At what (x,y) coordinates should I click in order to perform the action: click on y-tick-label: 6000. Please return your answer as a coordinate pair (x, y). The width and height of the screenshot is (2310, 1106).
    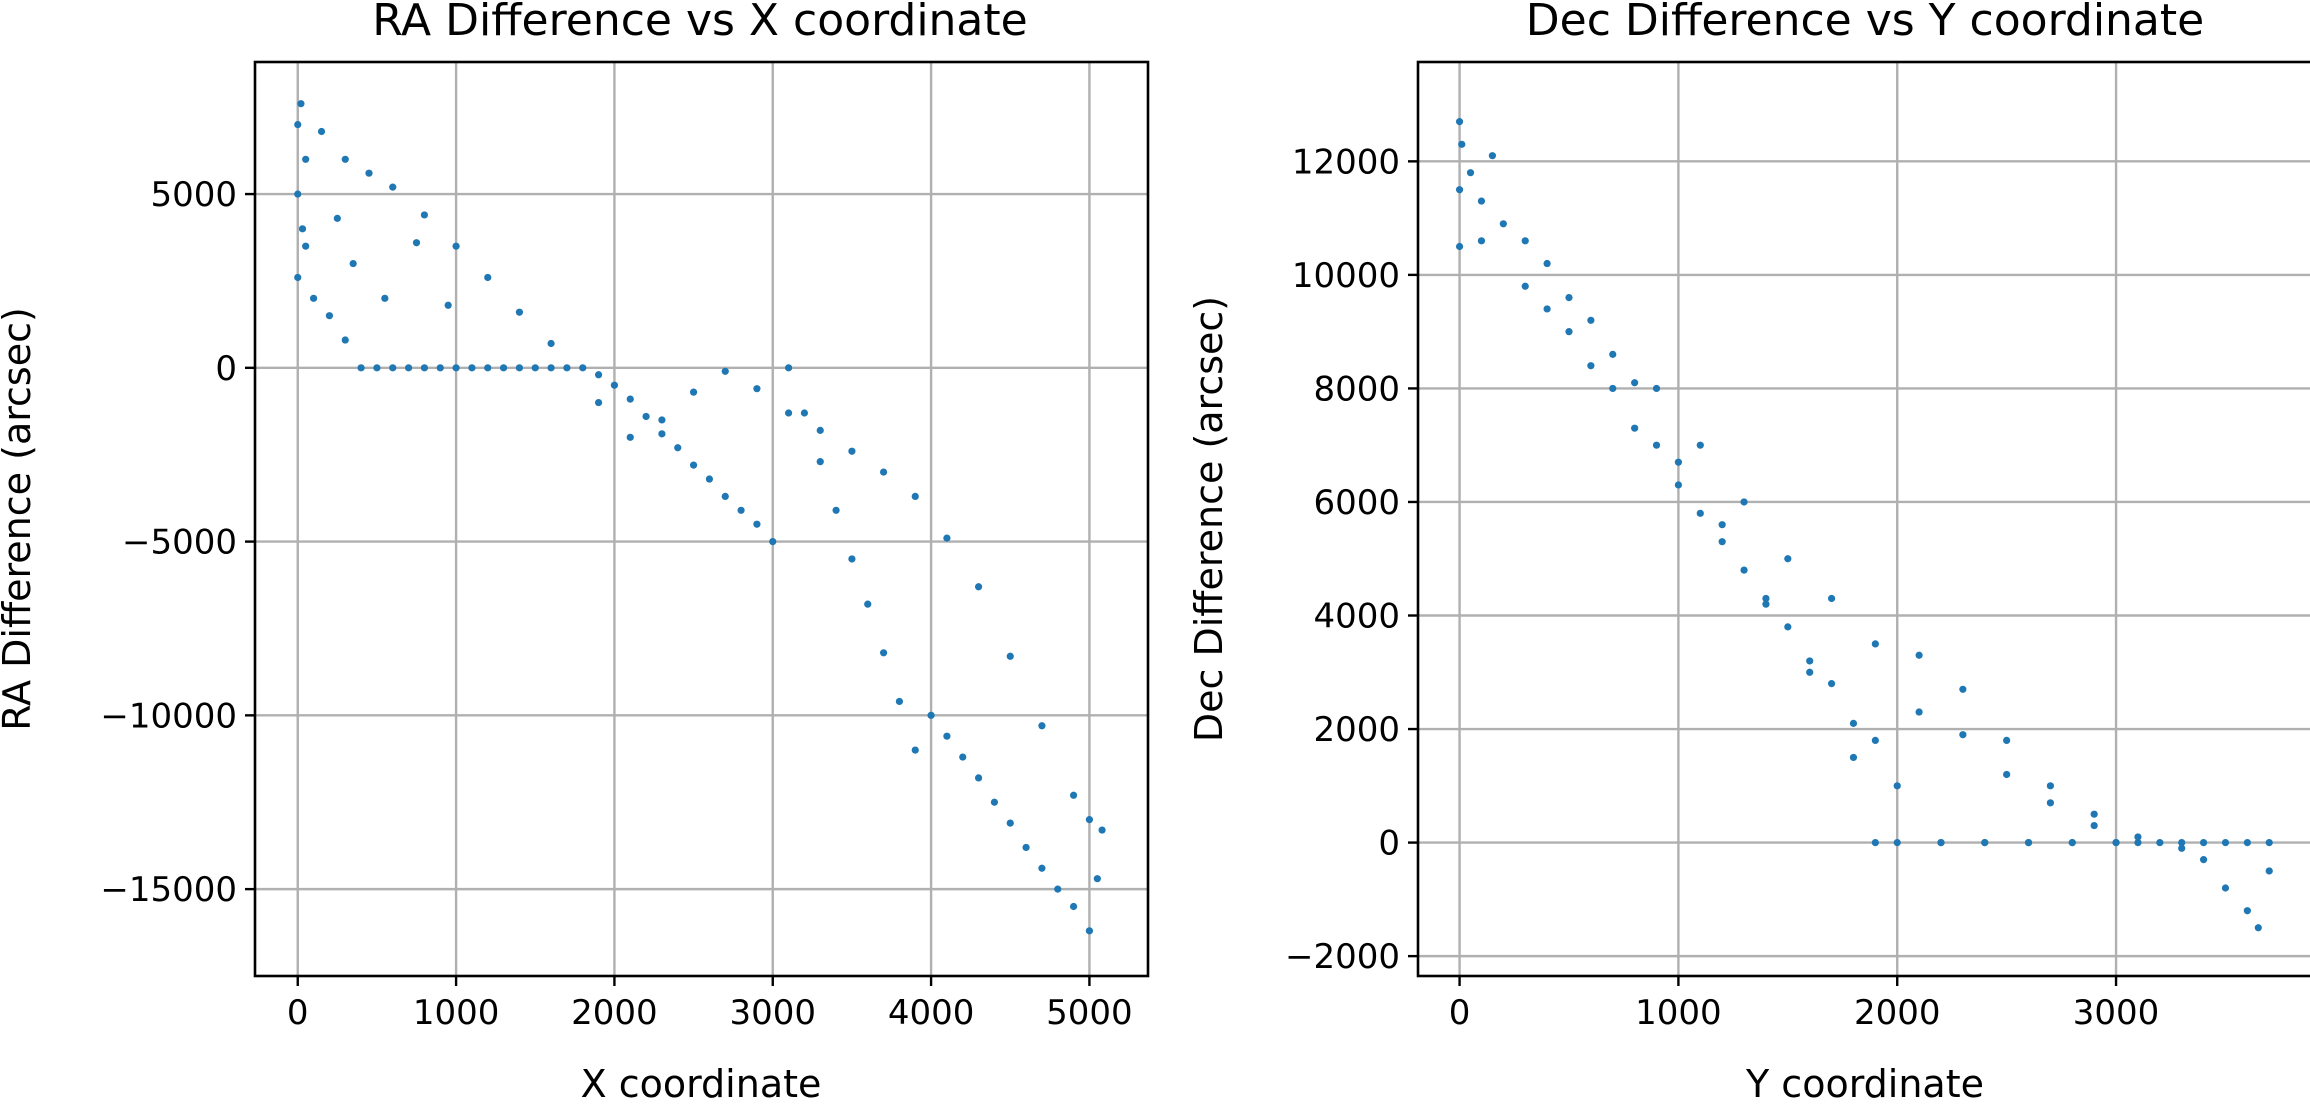
    Looking at the image, I should click on (1356, 503).